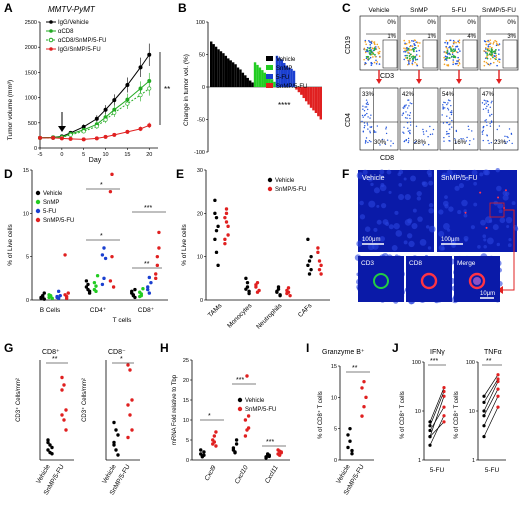 The height and width of the screenshot is (523, 520). I want to click on panel-h-sig-0: *, so click(209, 416).